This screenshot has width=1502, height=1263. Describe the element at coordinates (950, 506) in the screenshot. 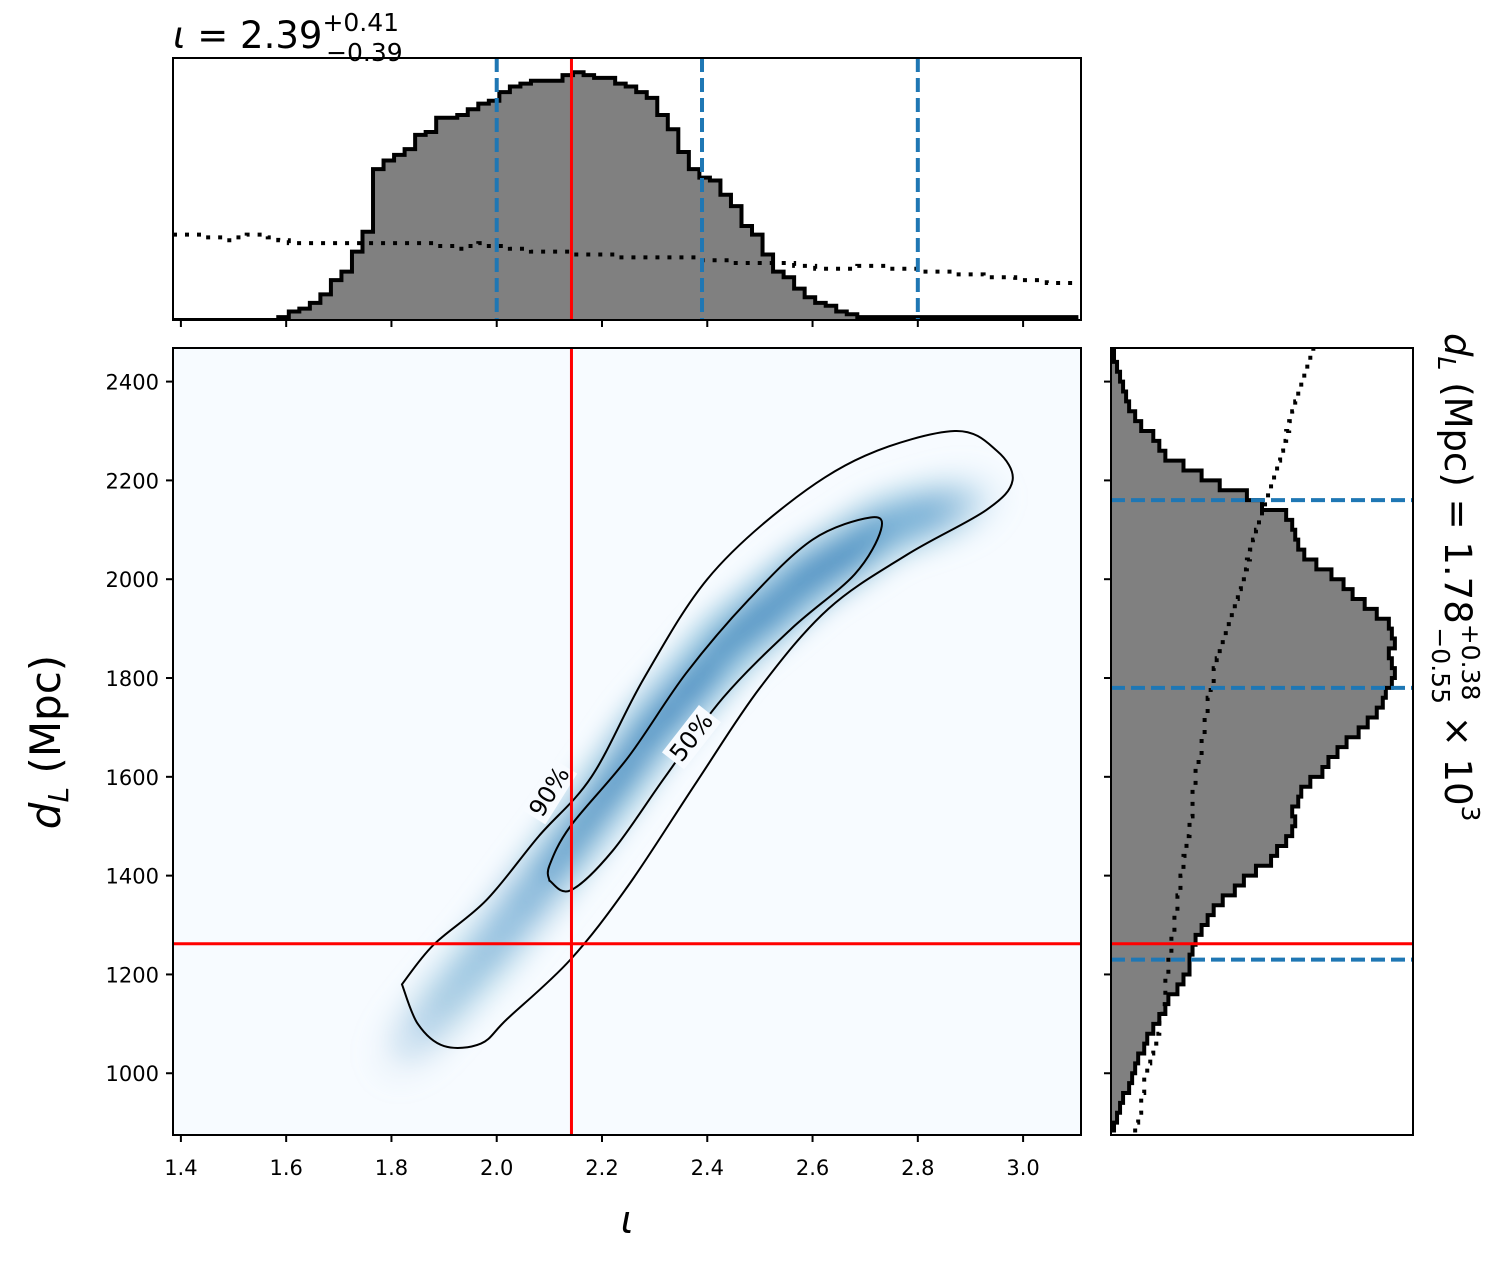

I see `density-blob-mid` at that location.